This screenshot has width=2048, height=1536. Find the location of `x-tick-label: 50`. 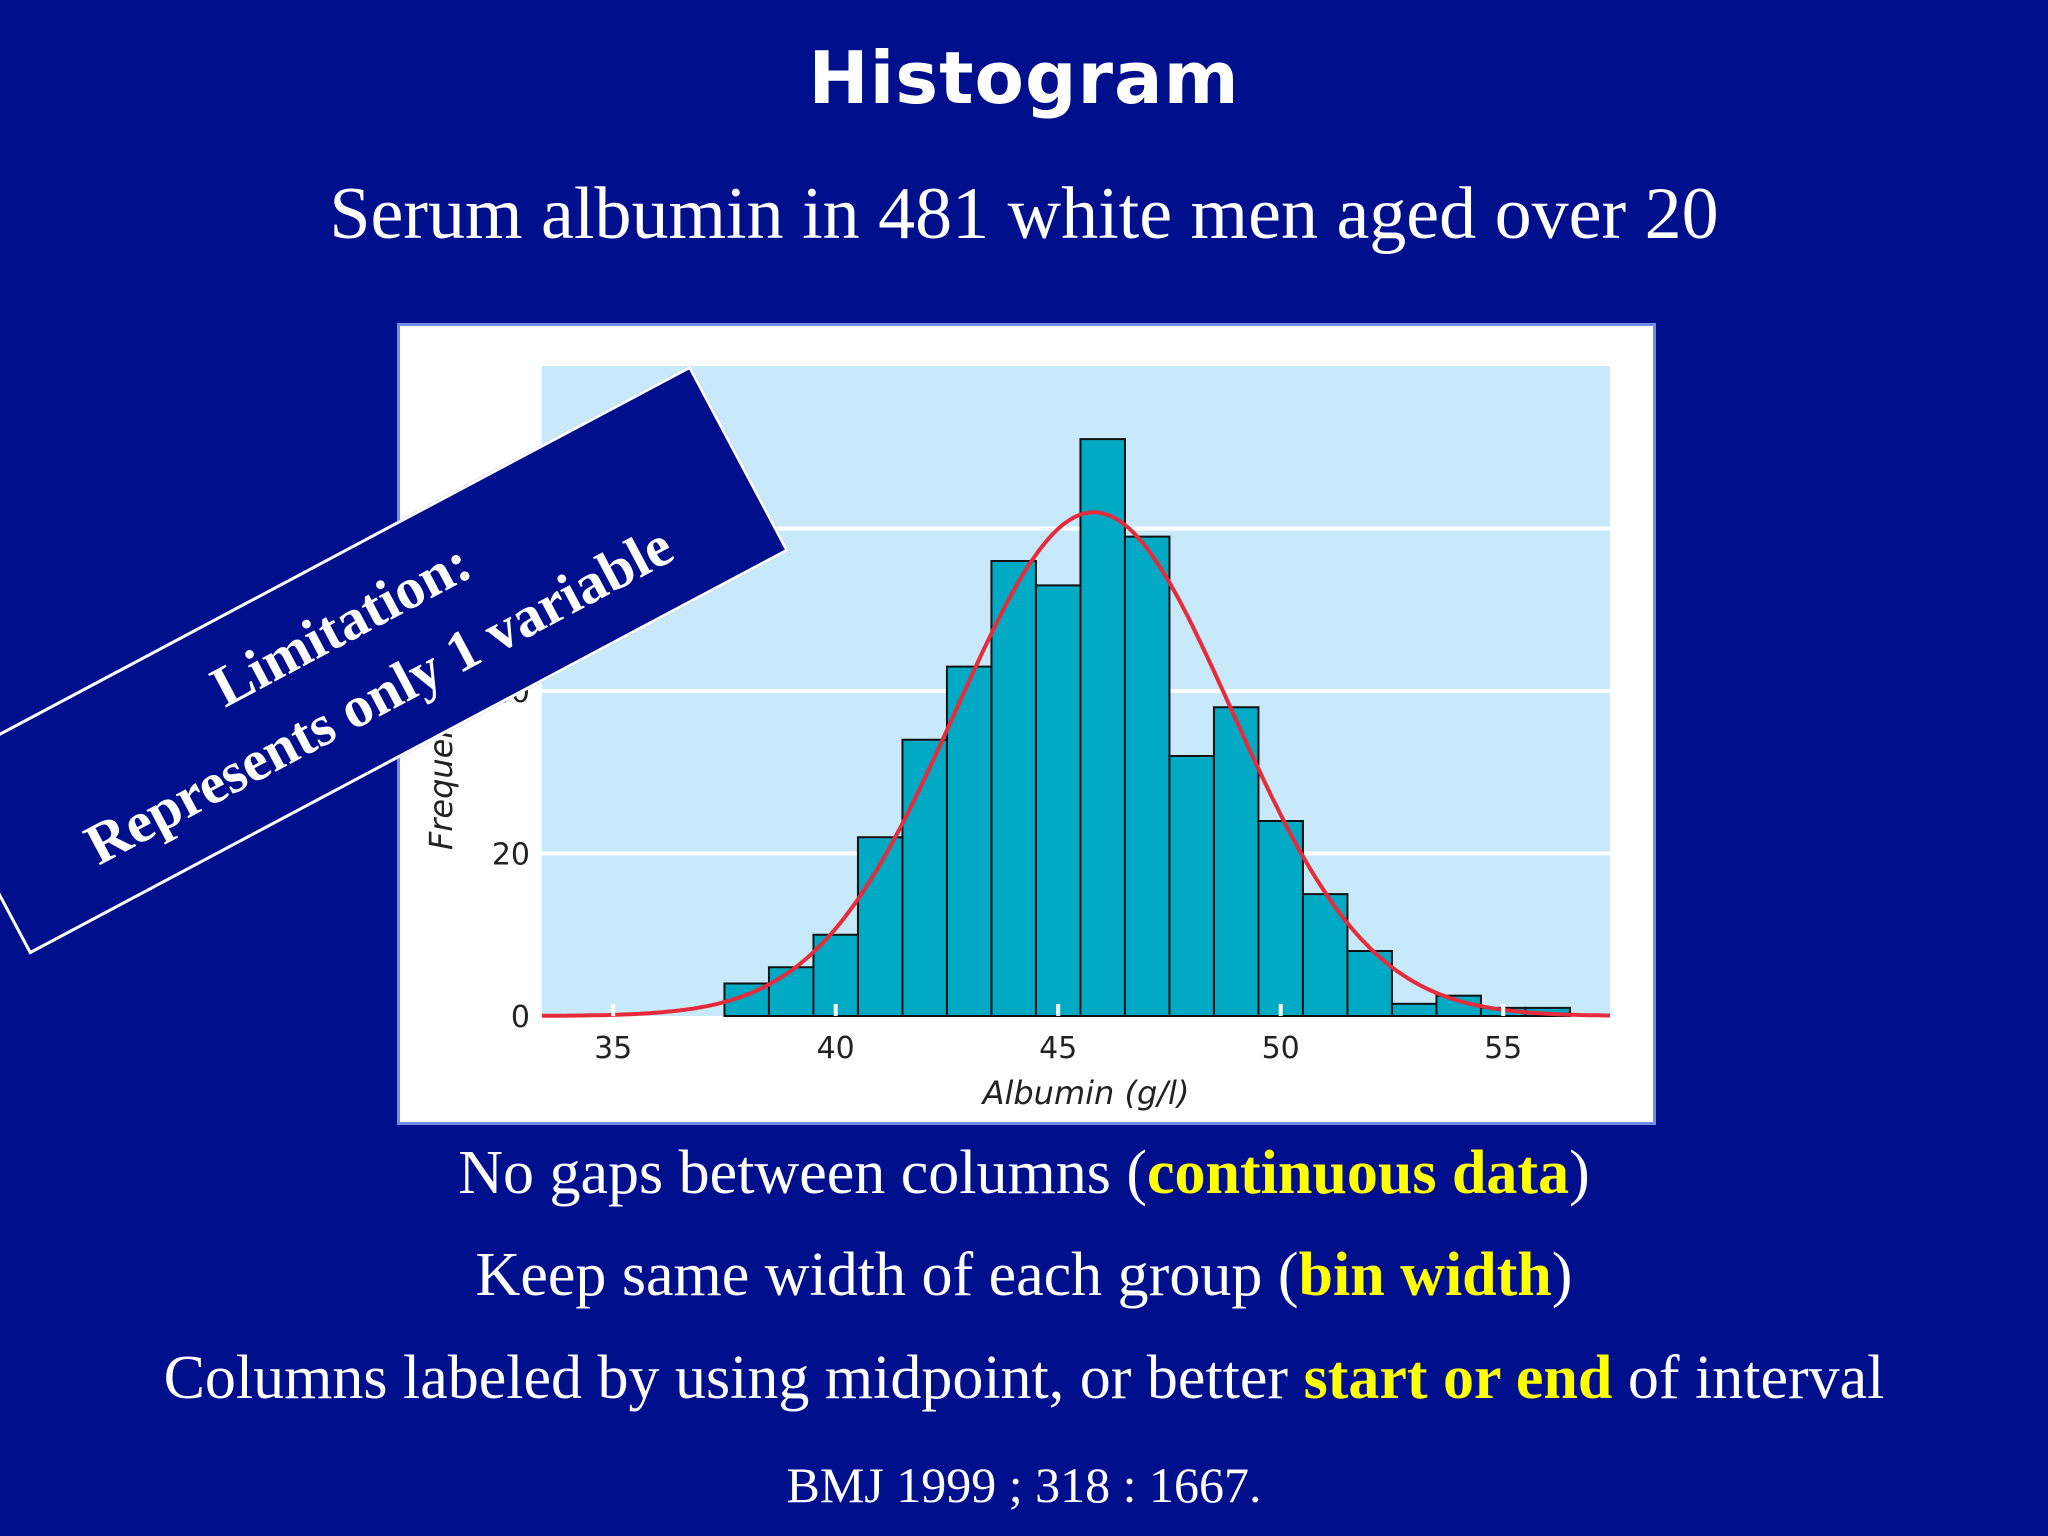

x-tick-label: 50 is located at coordinates (1281, 1048).